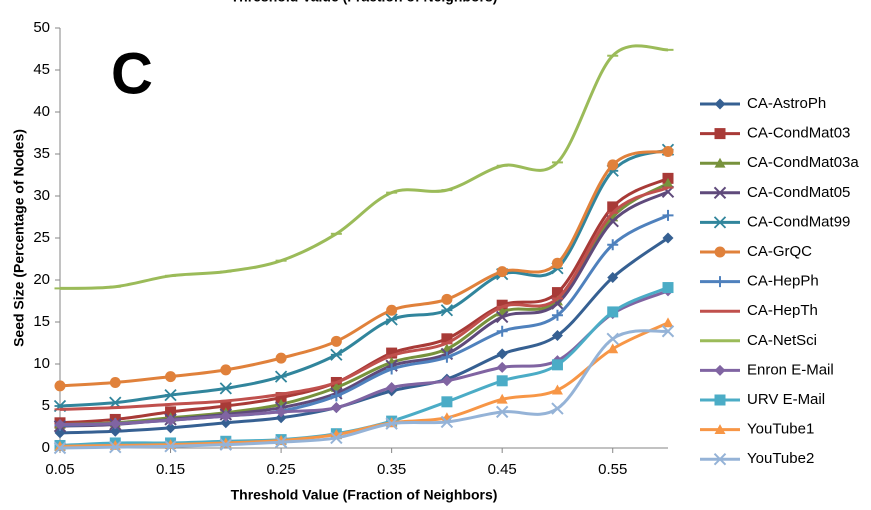 The width and height of the screenshot is (871, 510). What do you see at coordinates (798, 192) in the screenshot?
I see `legend-label: CA-CondMat05` at bounding box center [798, 192].